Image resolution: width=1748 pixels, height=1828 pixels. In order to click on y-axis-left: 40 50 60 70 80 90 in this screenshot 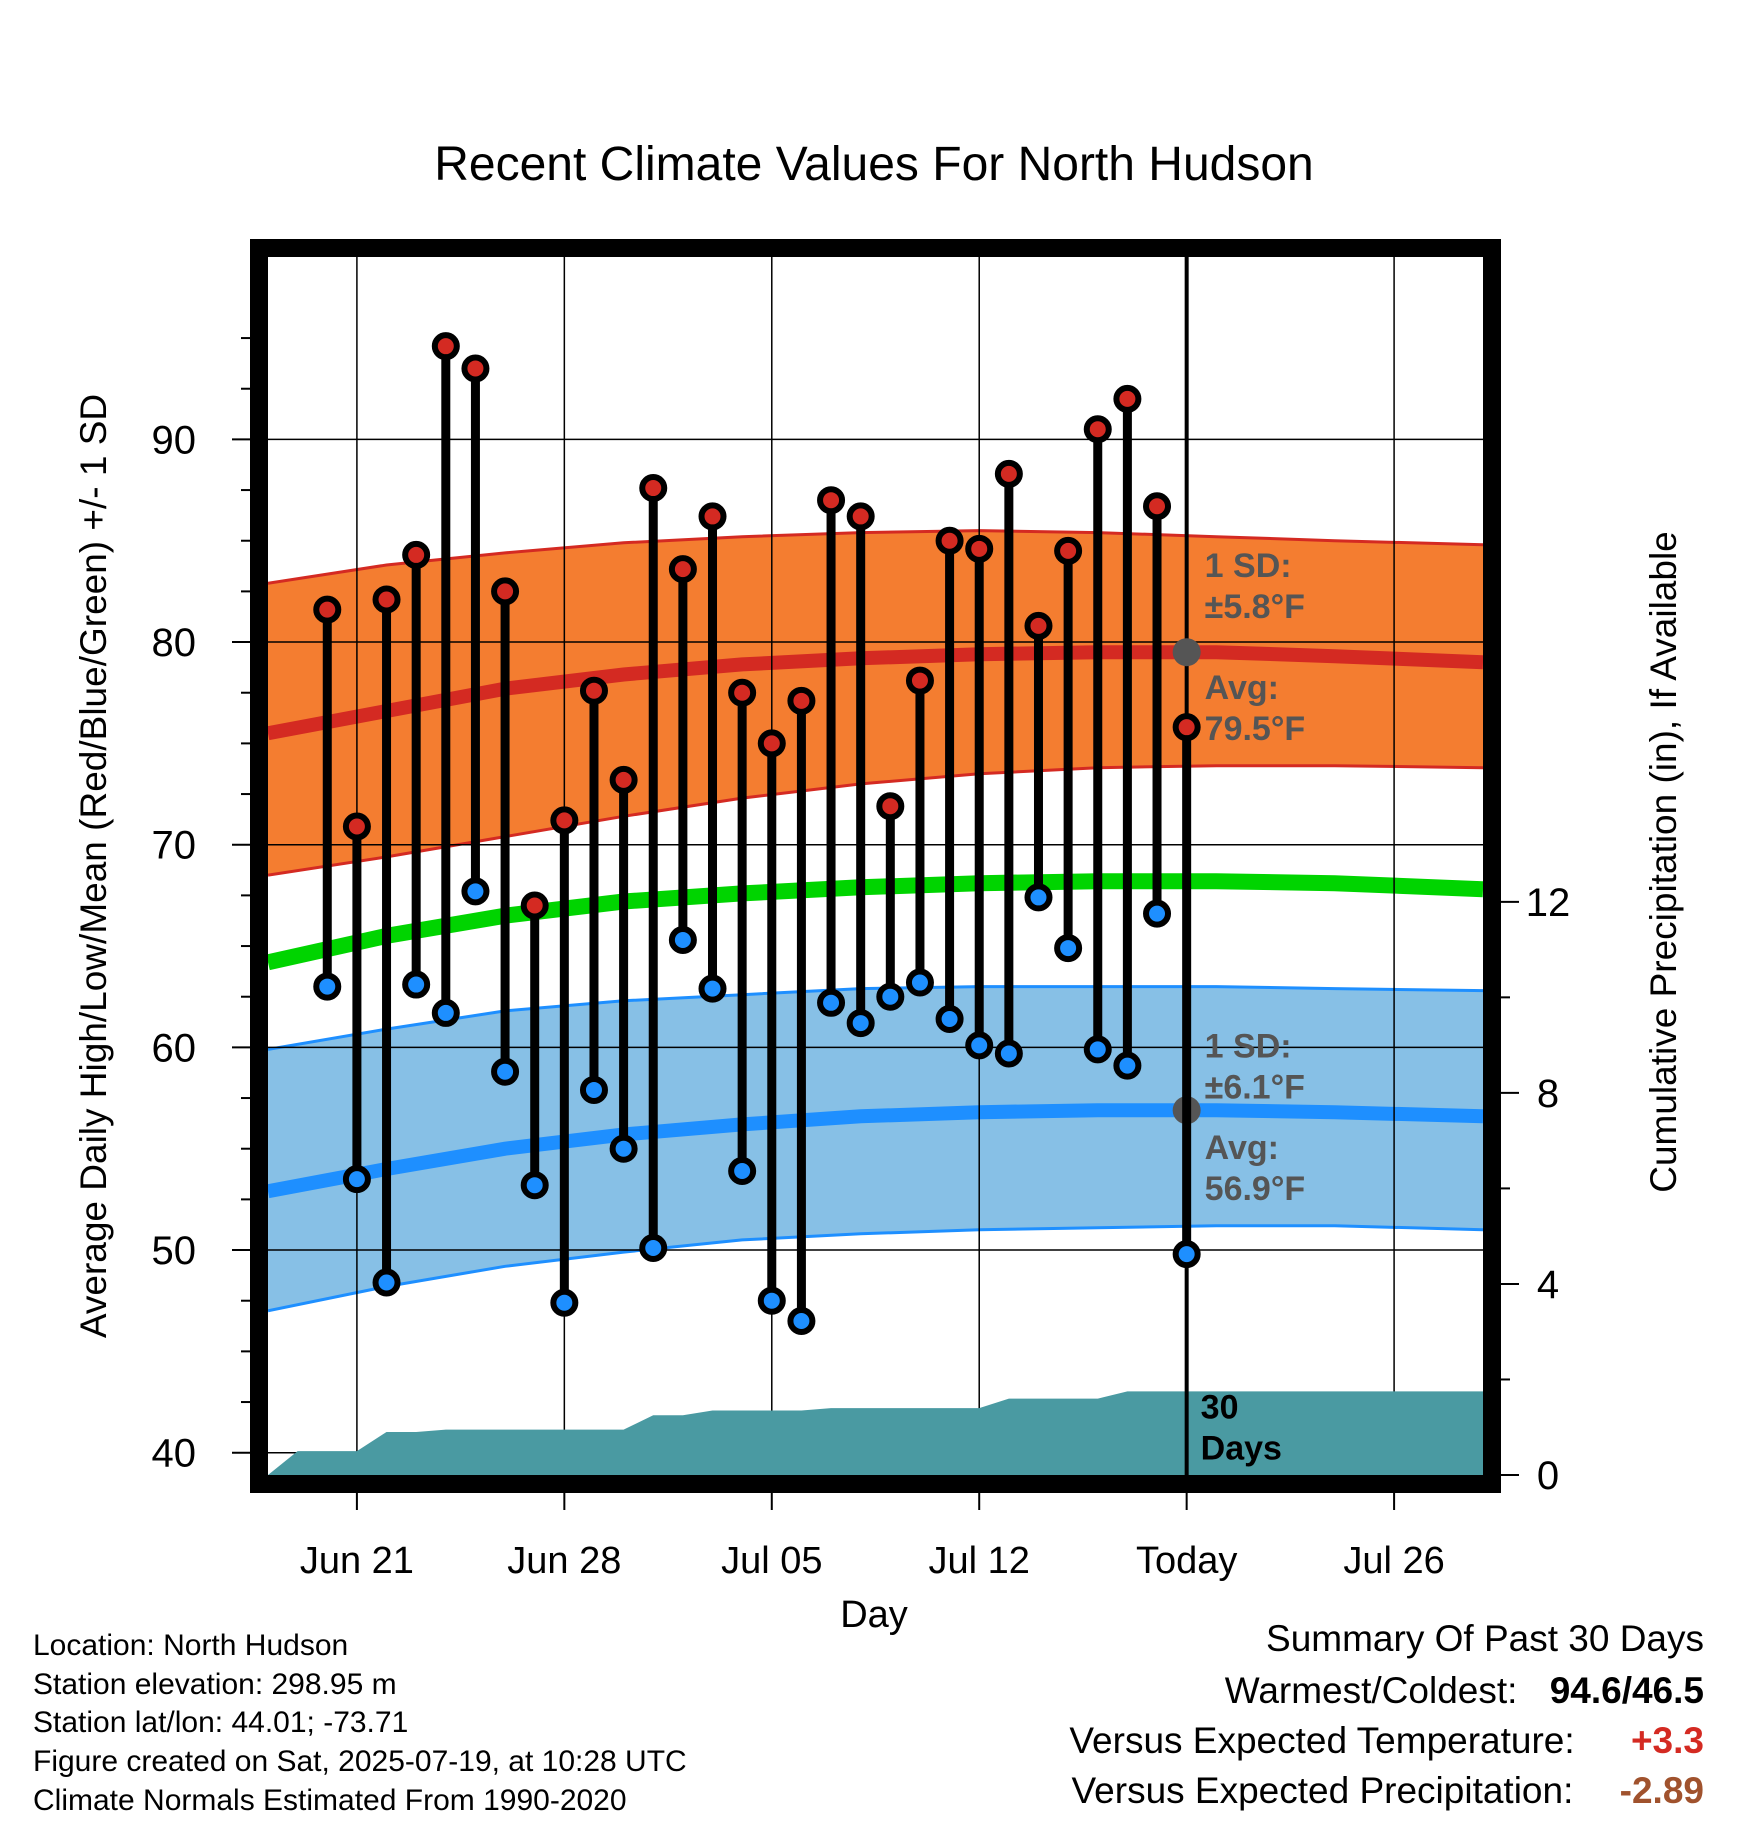, I will do `click(201, 906)`.